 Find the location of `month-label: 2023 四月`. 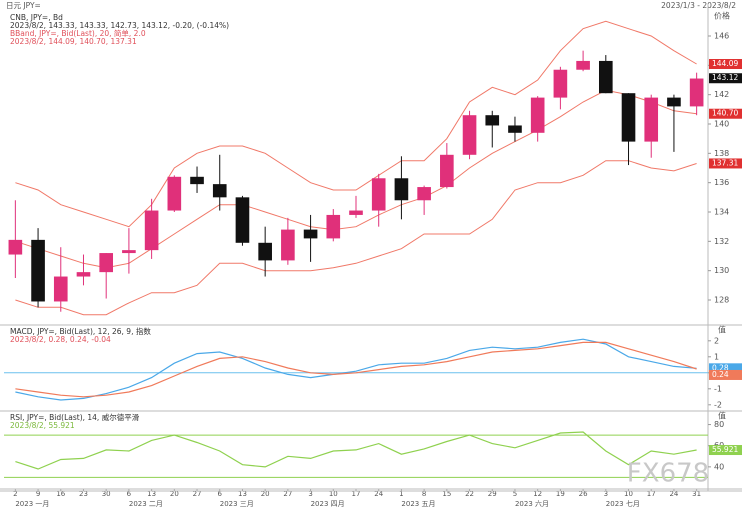

month-label: 2023 四月 is located at coordinates (328, 504).